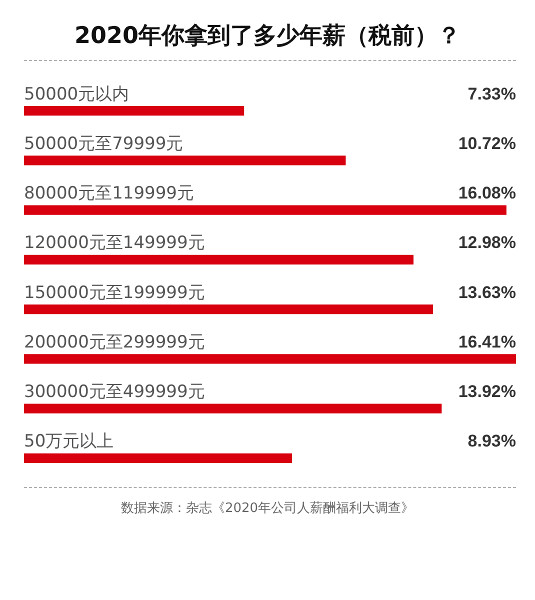 This screenshot has width=535, height=600. What do you see at coordinates (487, 342) in the screenshot?
I see `data-label: 16.41%` at bounding box center [487, 342].